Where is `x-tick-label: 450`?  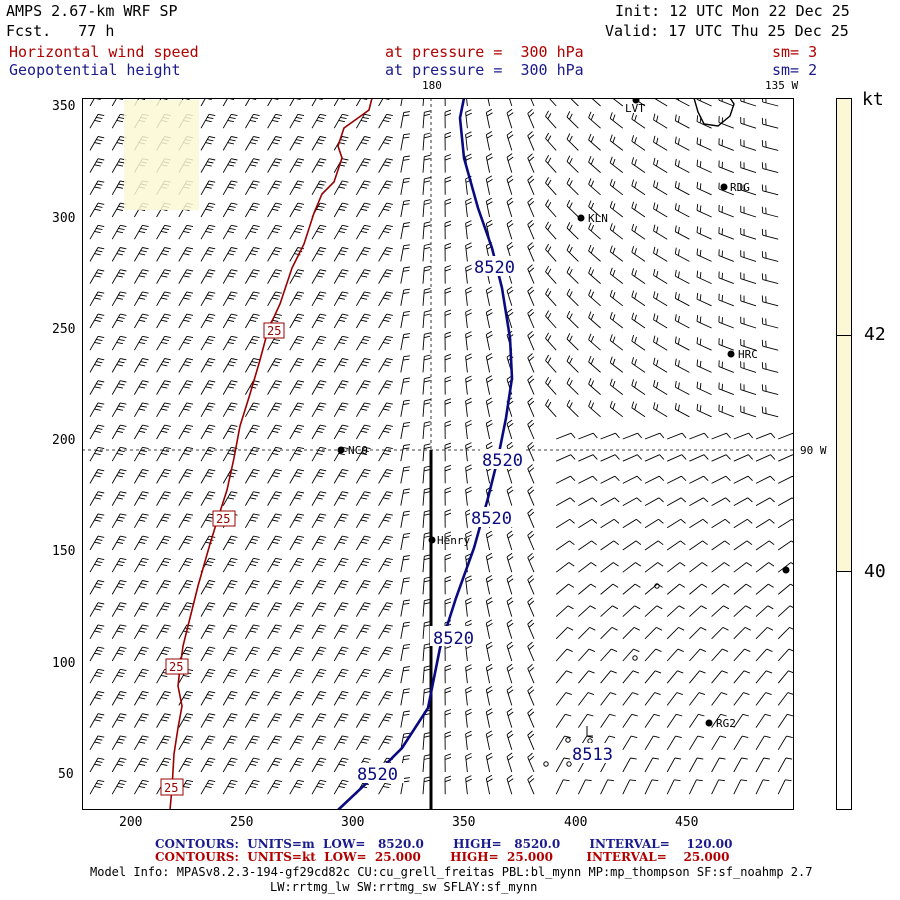 x-tick-label: 450 is located at coordinates (687, 822).